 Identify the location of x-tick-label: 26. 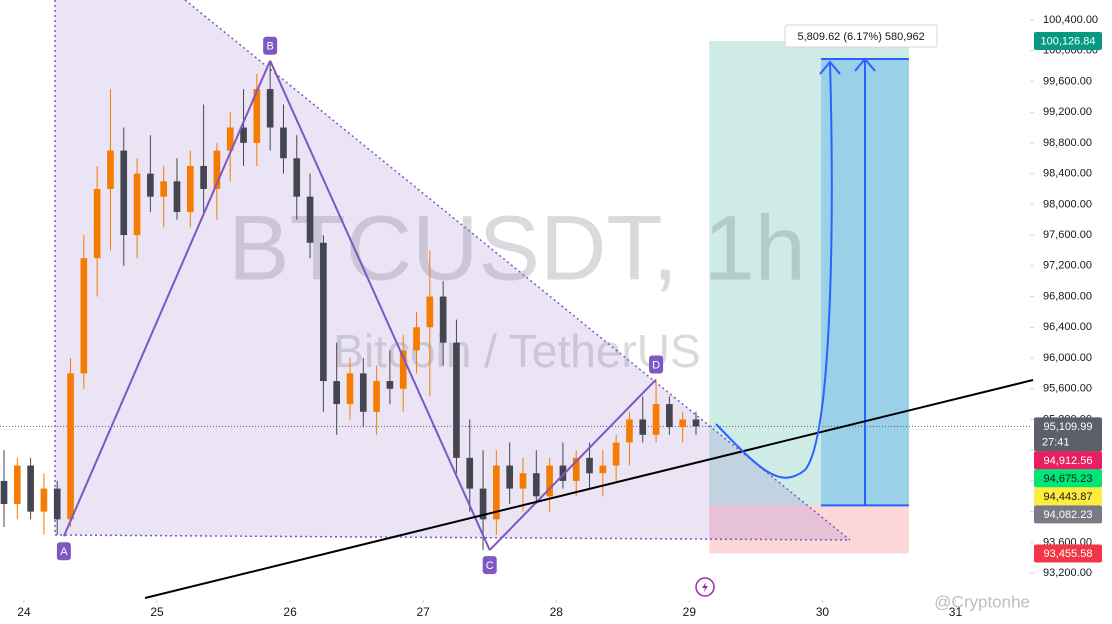
(290, 612).